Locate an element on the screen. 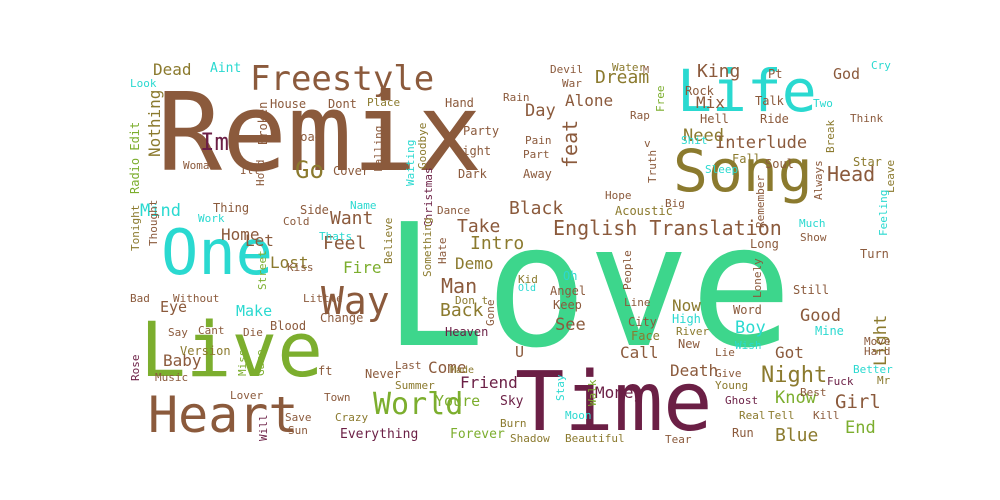 Image resolution: width=1000 pixels, height=500 pixels. cloud-word: New is located at coordinates (689, 344).